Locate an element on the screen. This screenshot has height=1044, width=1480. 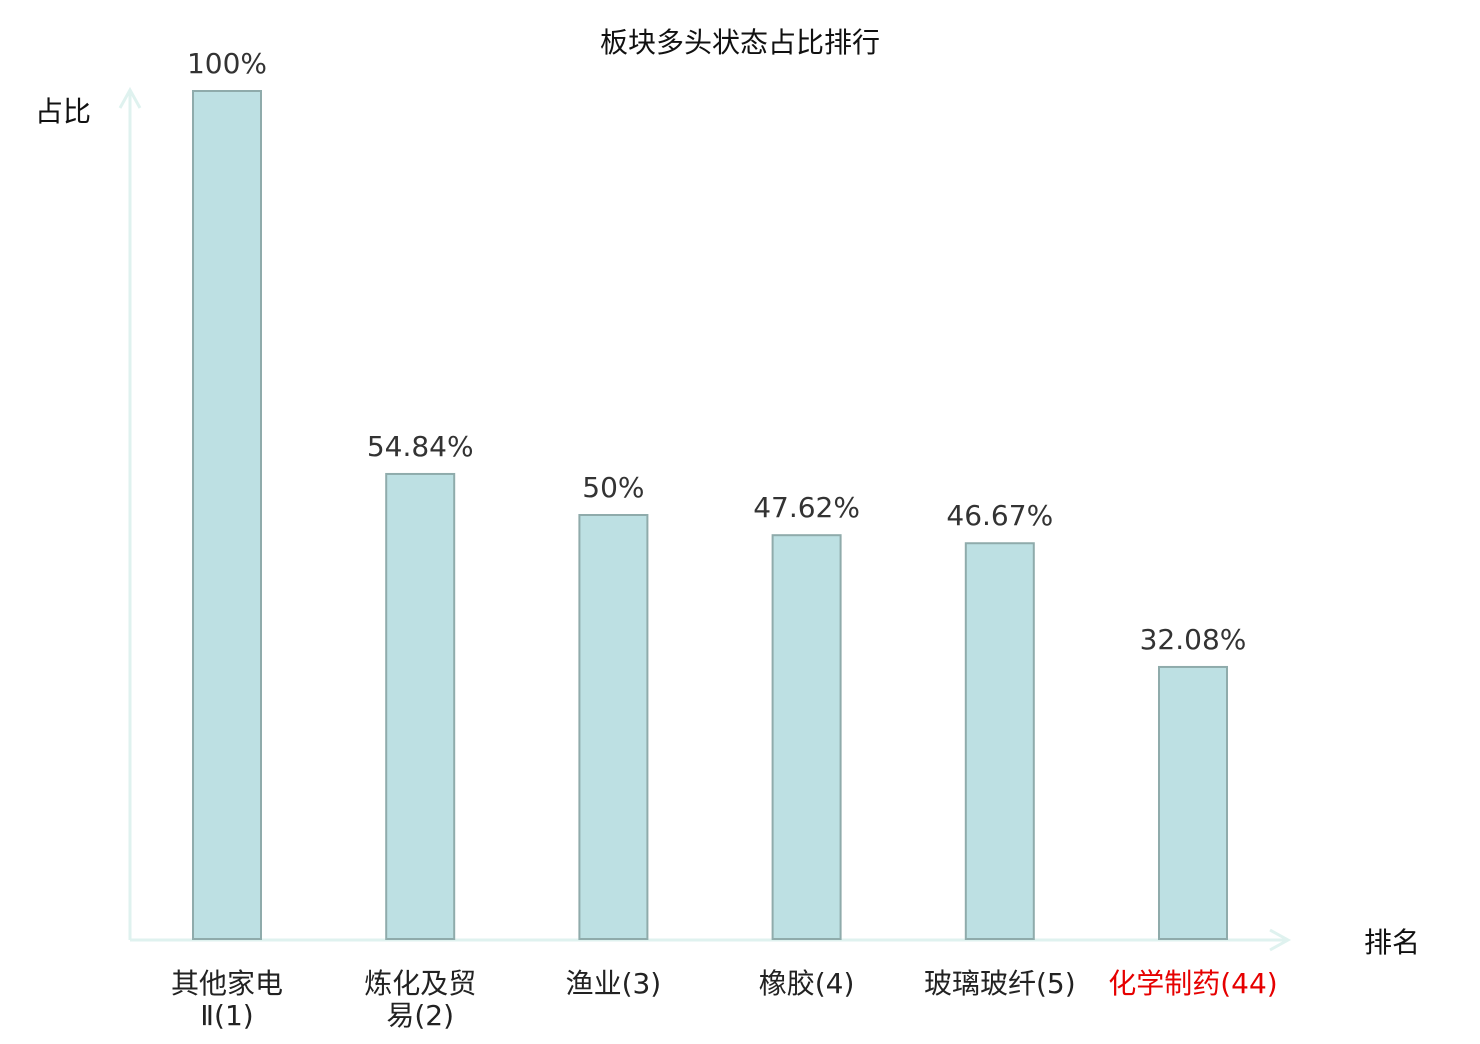
value-label: 46.67% is located at coordinates (999, 515).